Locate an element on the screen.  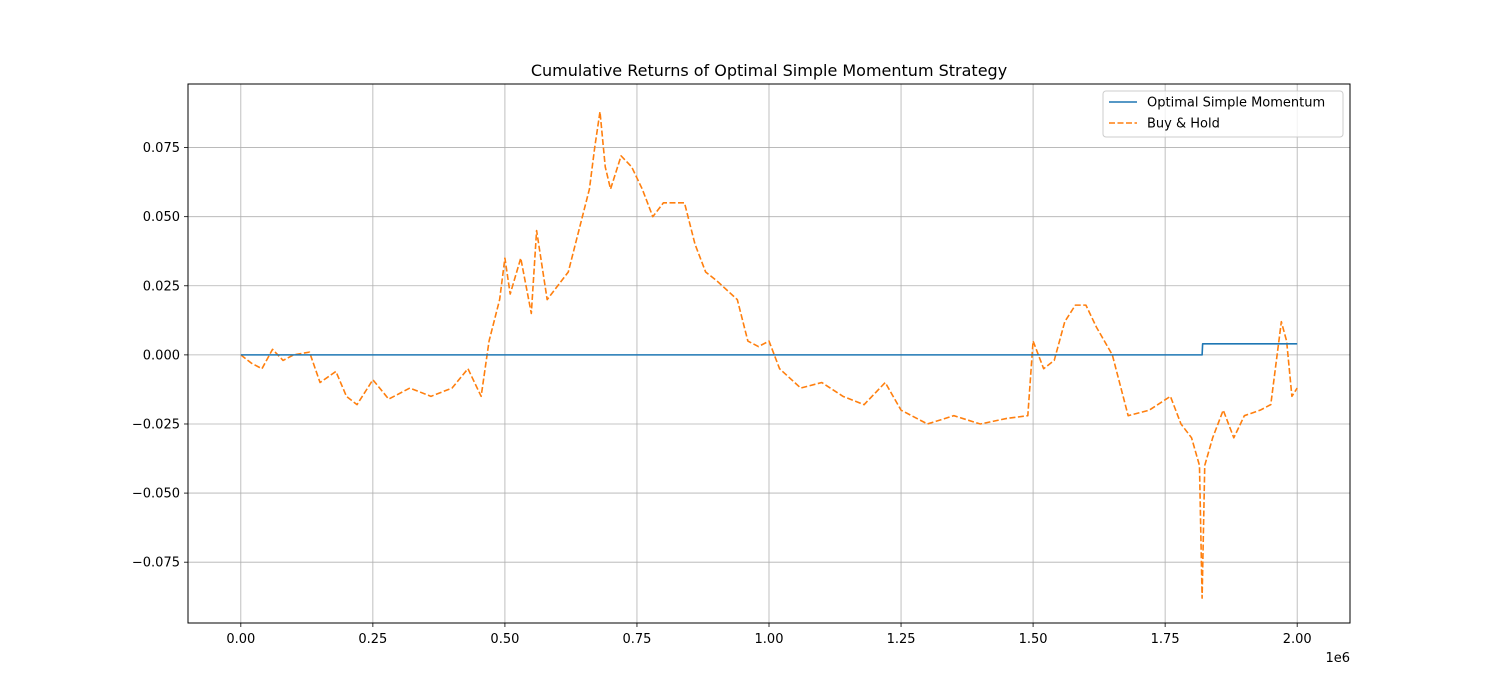
y-tick-label: 0.000 is located at coordinates (161, 355).